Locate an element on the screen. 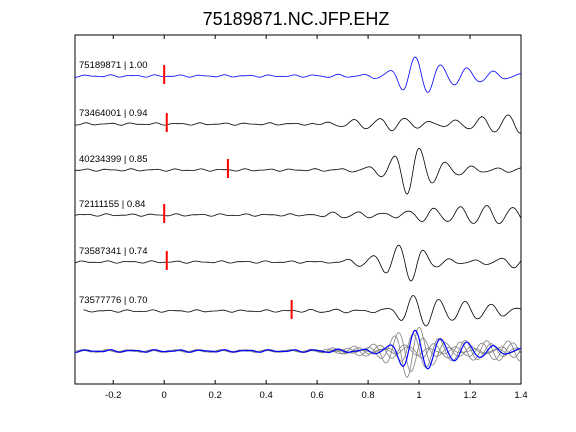 This screenshot has width=576, height=432. trace-4: 72111155 | 0.84 is located at coordinates (298, 212).